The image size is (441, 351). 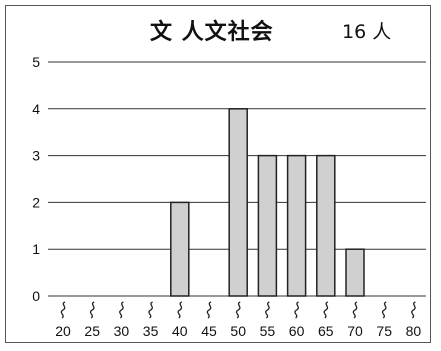 I want to click on y-axis-ticks: 0 1 2 3 4 5, so click(x=36, y=179).